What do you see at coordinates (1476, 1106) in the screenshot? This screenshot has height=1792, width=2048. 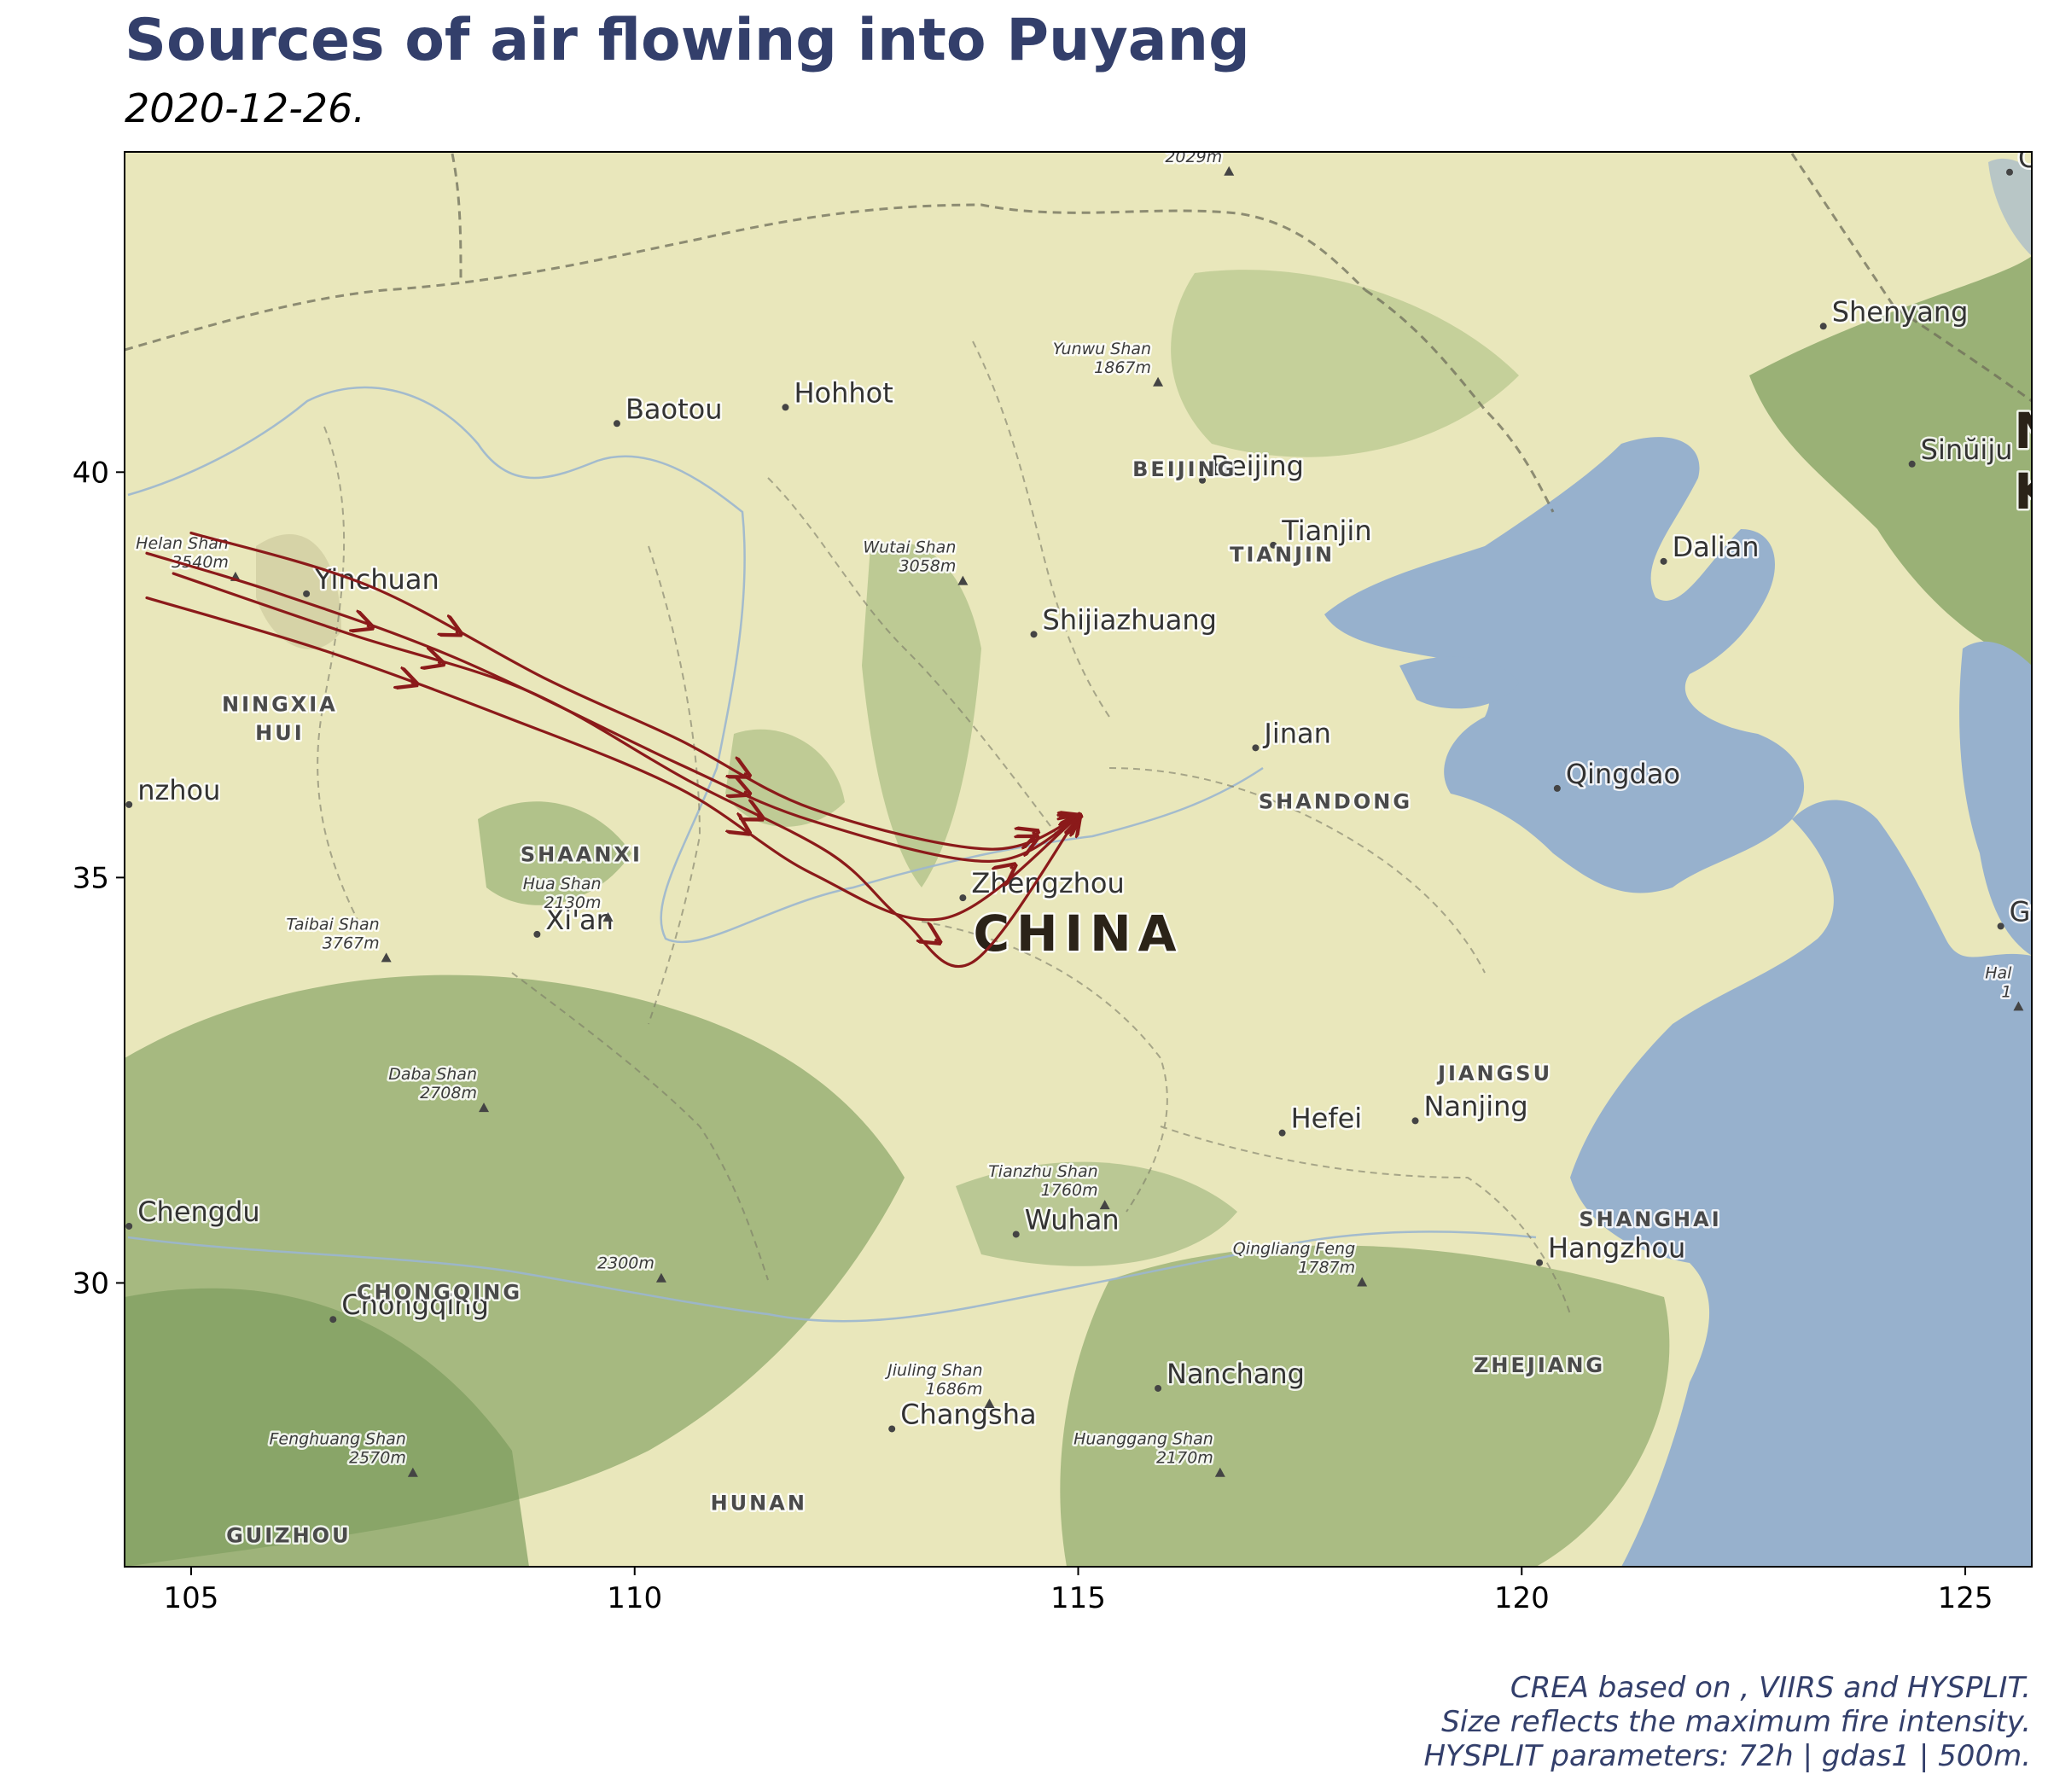 I see `city-label: Nanjing` at bounding box center [1476, 1106].